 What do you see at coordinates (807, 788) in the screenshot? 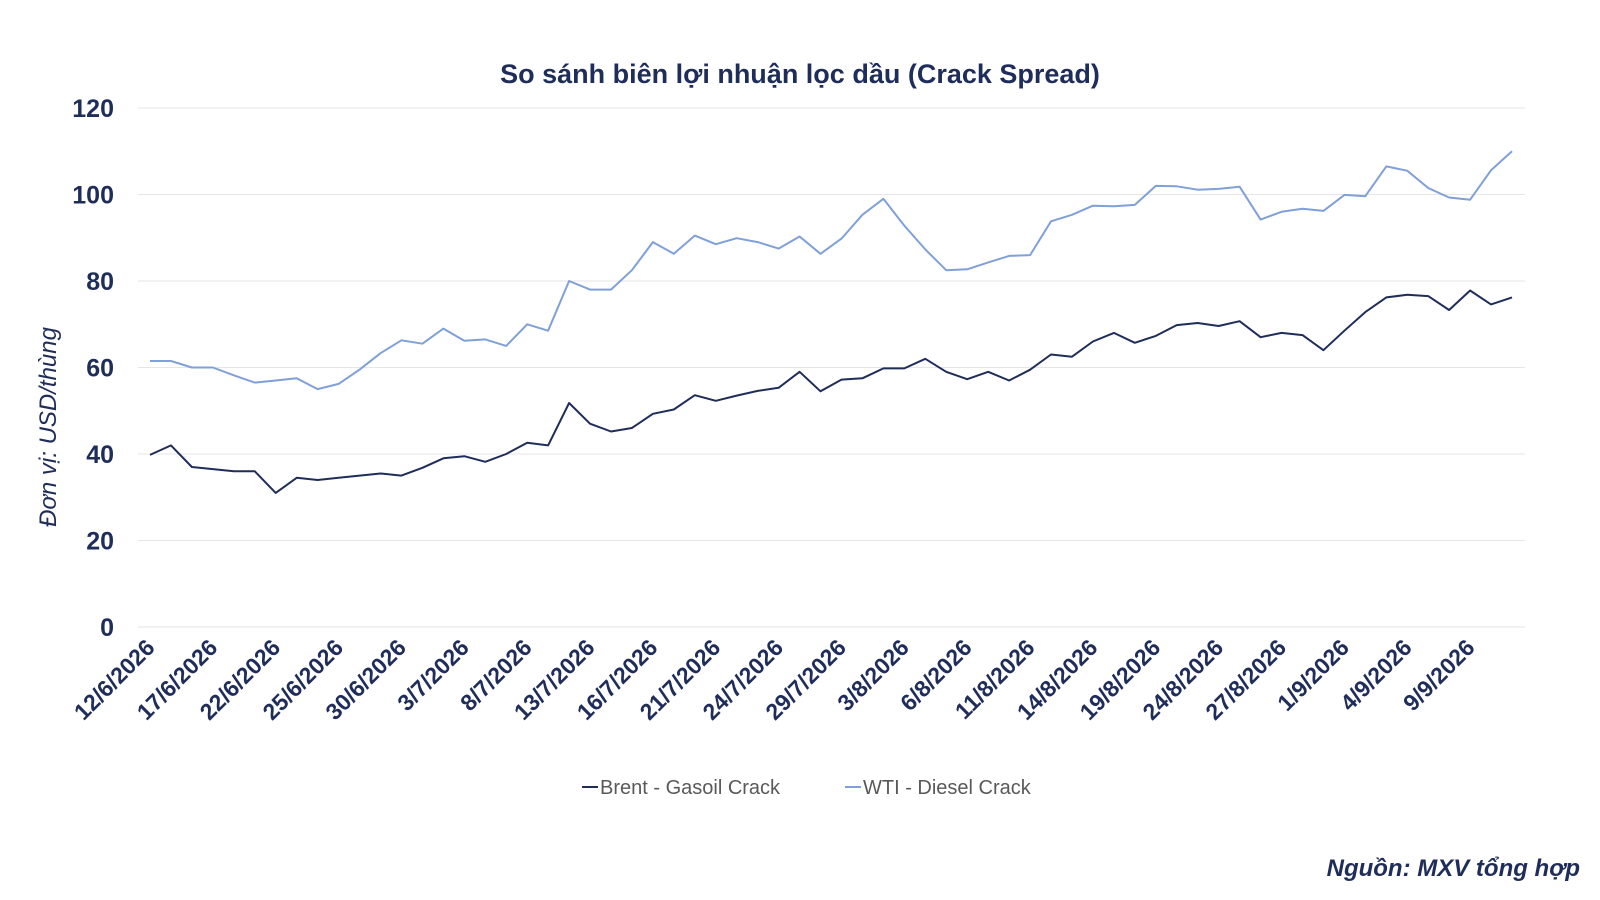
I see `legend: Brent - Gasoil Crack WTI - Diesel Crack` at bounding box center [807, 788].